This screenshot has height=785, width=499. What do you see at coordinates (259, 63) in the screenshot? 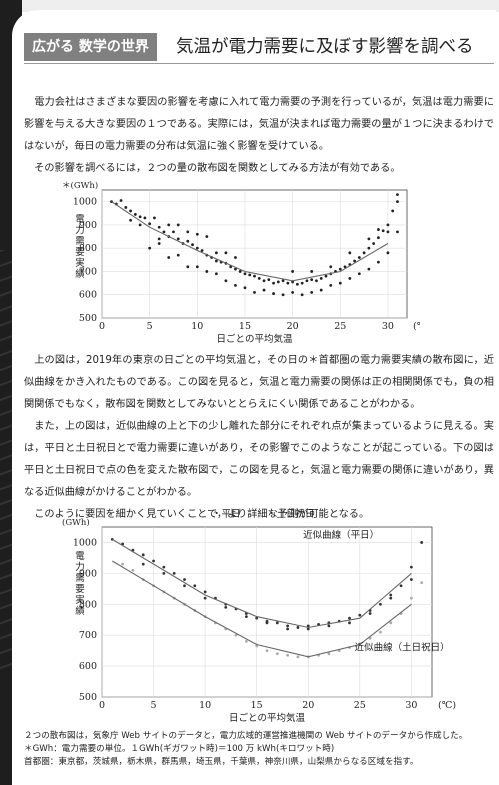
I see `title-rule` at bounding box center [259, 63].